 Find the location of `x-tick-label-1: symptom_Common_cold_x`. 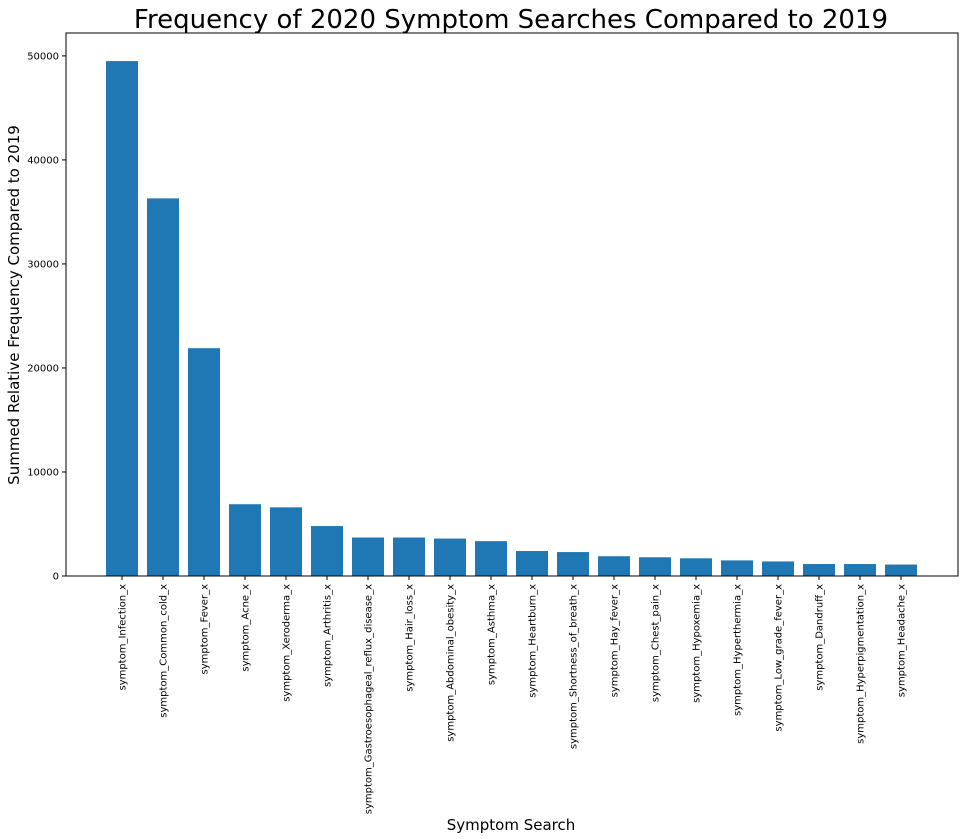

x-tick-label-1: symptom_Common_cold_x is located at coordinates (164, 651).